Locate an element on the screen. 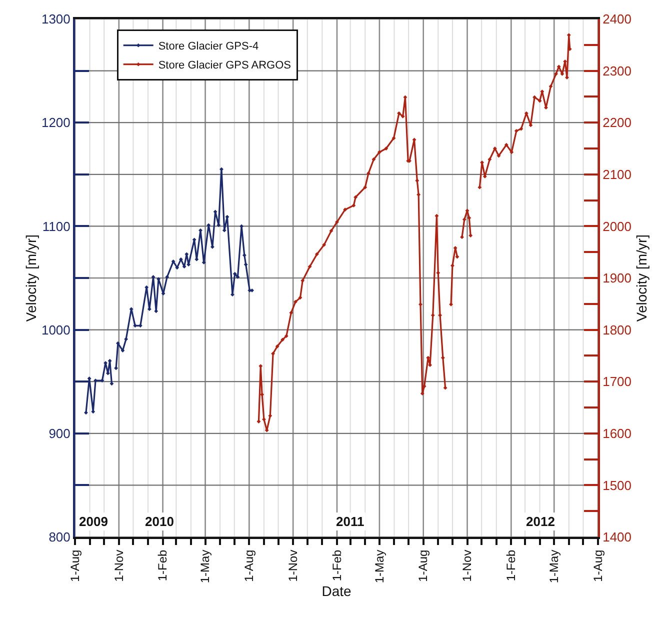 The image size is (662, 620). y-axis-title: Velocity [m/yr] is located at coordinates (31, 278).